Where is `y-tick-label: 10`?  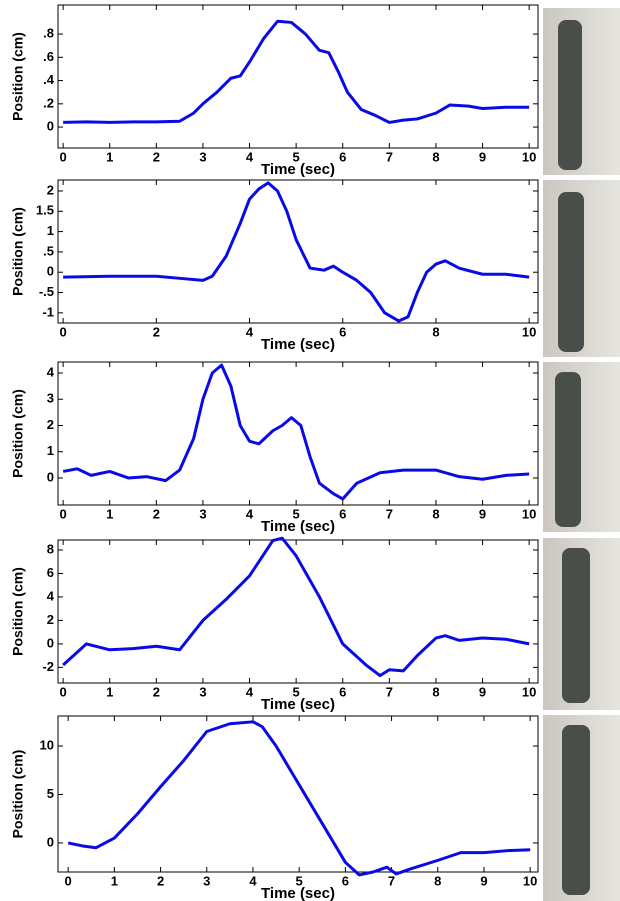
y-tick-label: 10 is located at coordinates (47, 744).